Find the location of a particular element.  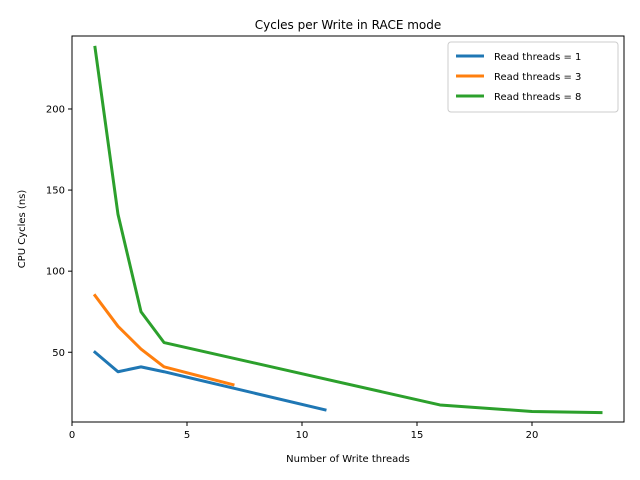

x-tick-label: 0 is located at coordinates (72, 435).